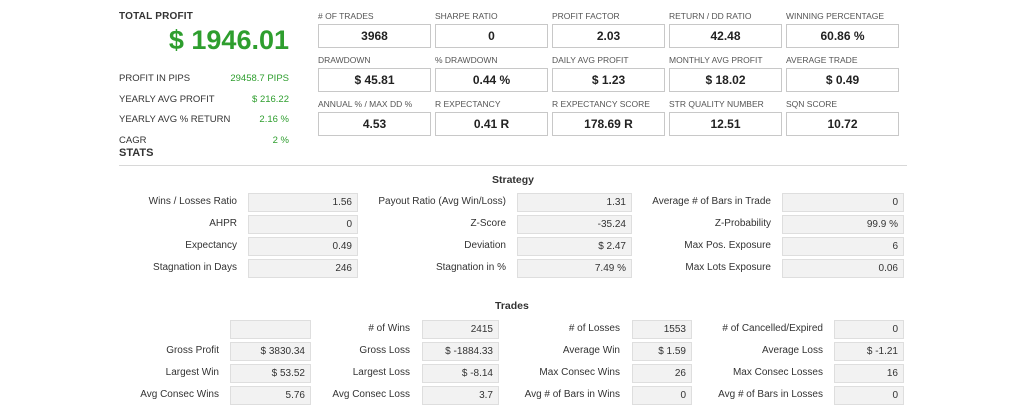 Image resolution: width=1024 pixels, height=407 pixels. I want to click on trades-label: # of Cancelled/Expired, so click(772, 328).